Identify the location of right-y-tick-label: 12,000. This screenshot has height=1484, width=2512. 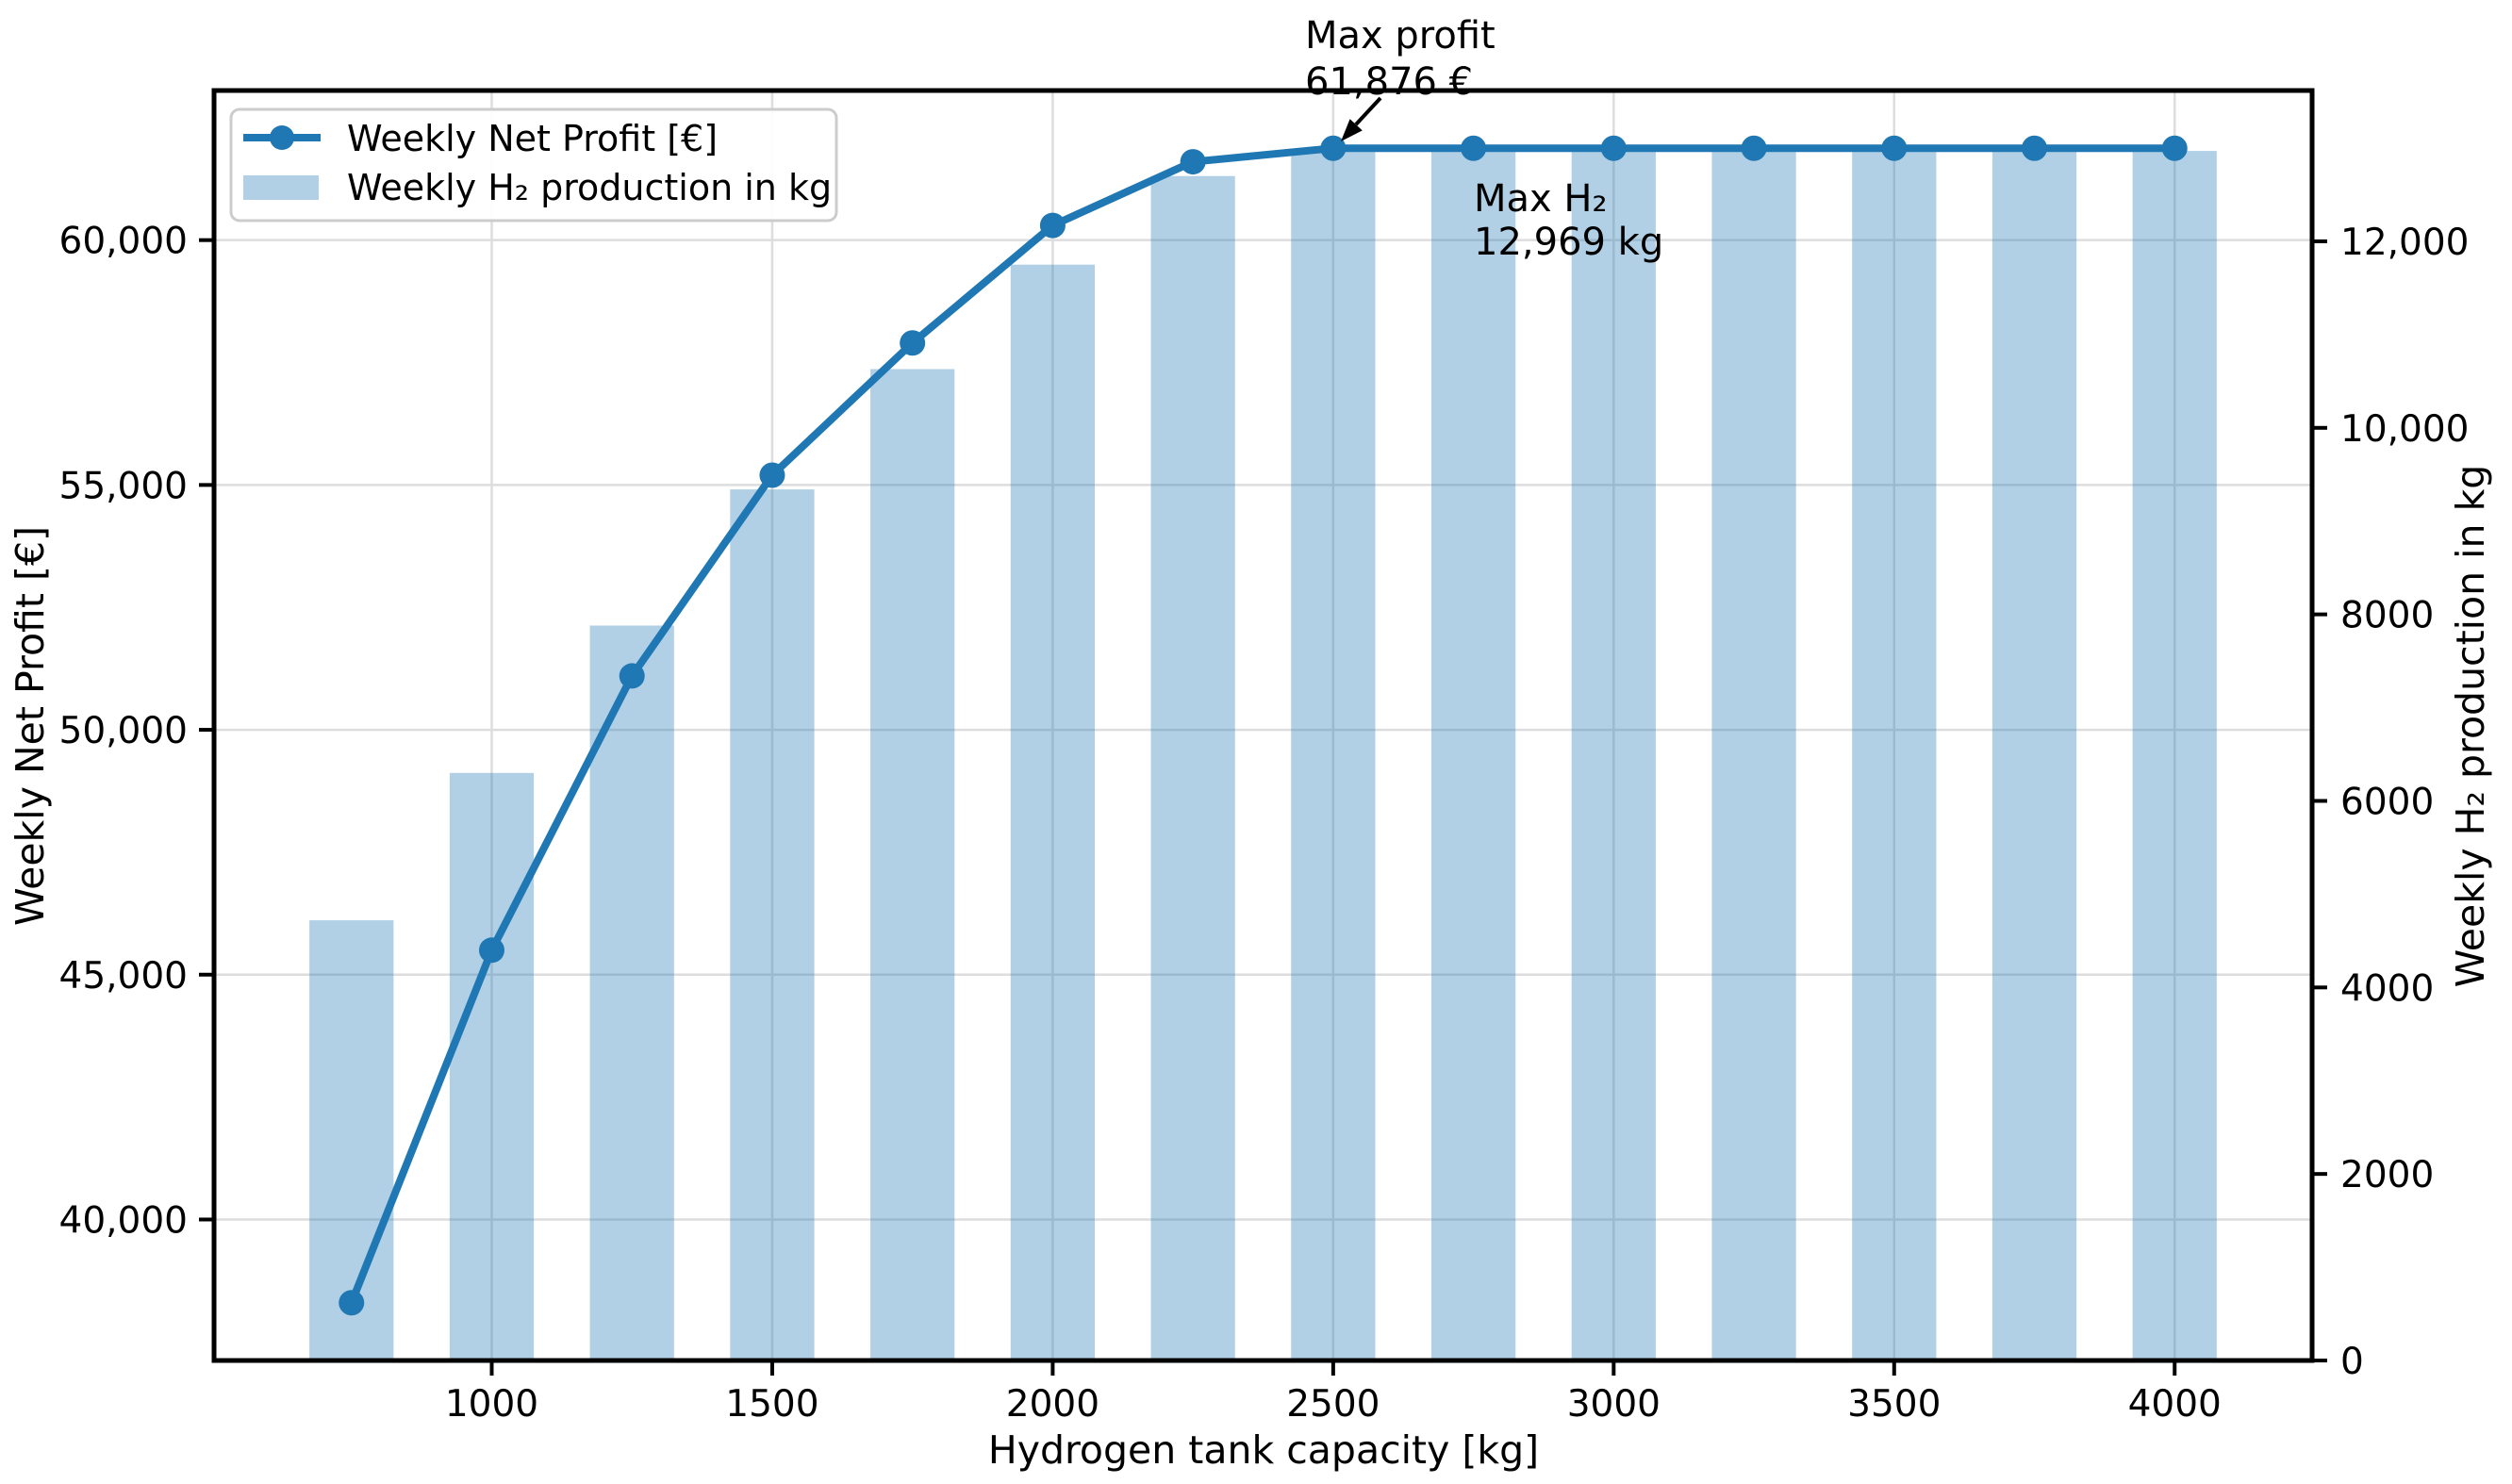
(2404, 243).